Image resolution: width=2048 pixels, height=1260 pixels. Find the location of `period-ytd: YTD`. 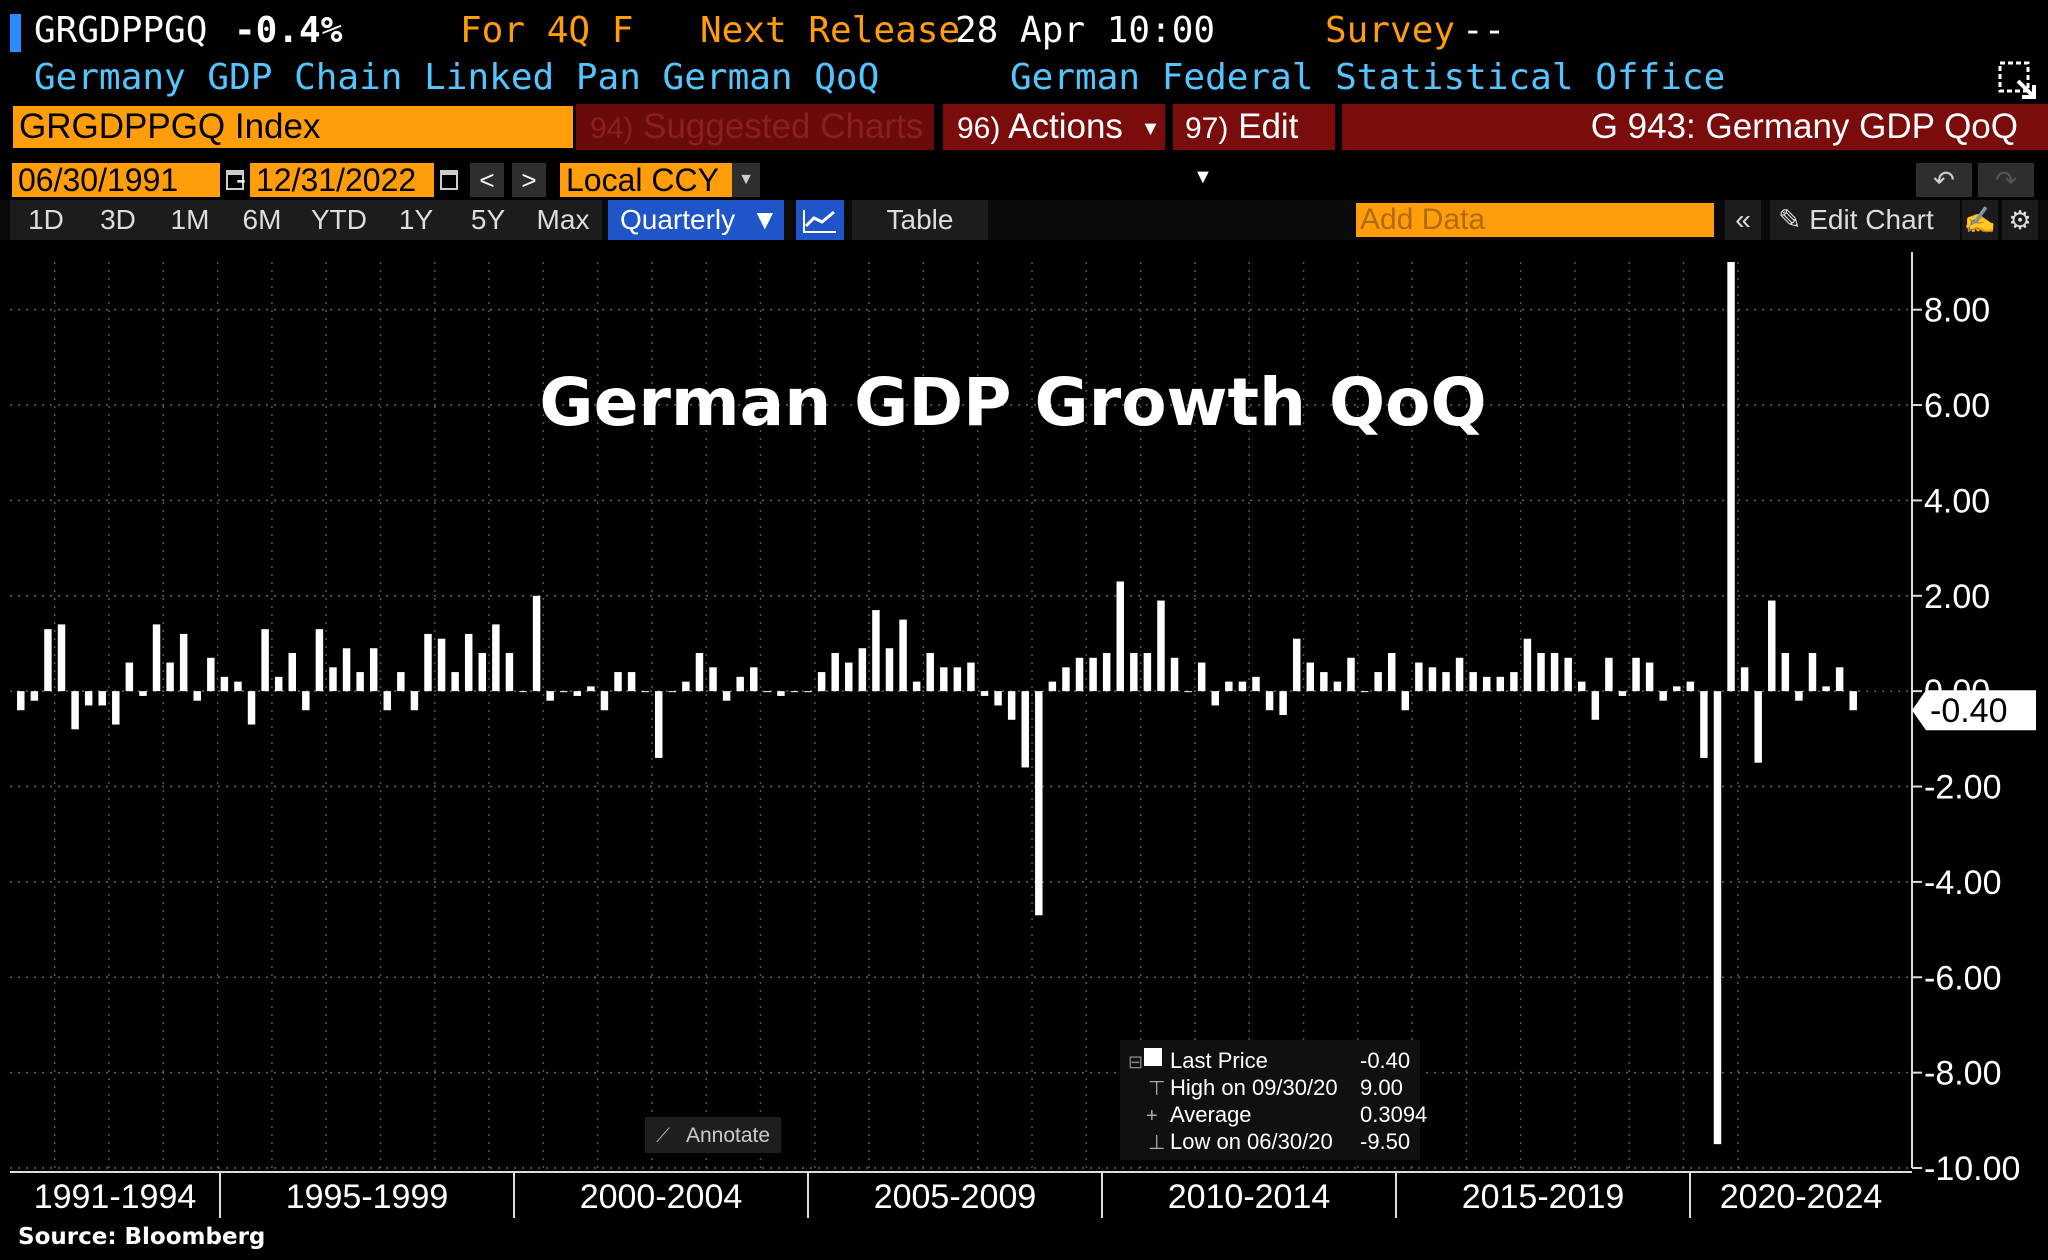

period-ytd: YTD is located at coordinates (339, 220).